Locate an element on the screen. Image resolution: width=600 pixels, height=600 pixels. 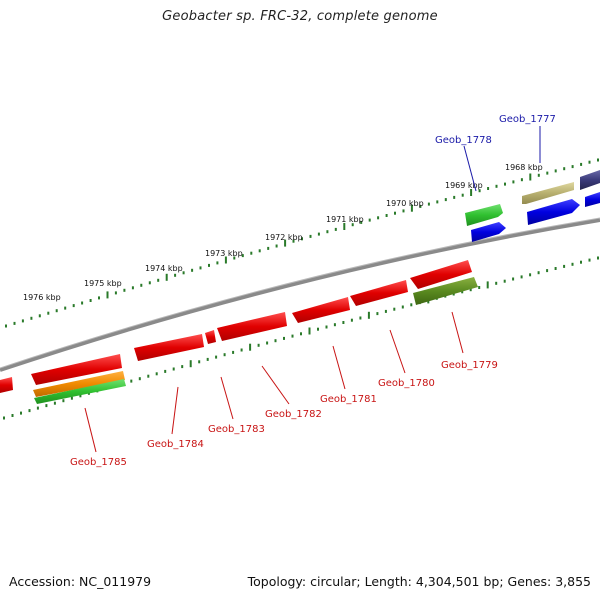
gene-label-geob1779: Geob_1779 is located at coordinates (469, 365).